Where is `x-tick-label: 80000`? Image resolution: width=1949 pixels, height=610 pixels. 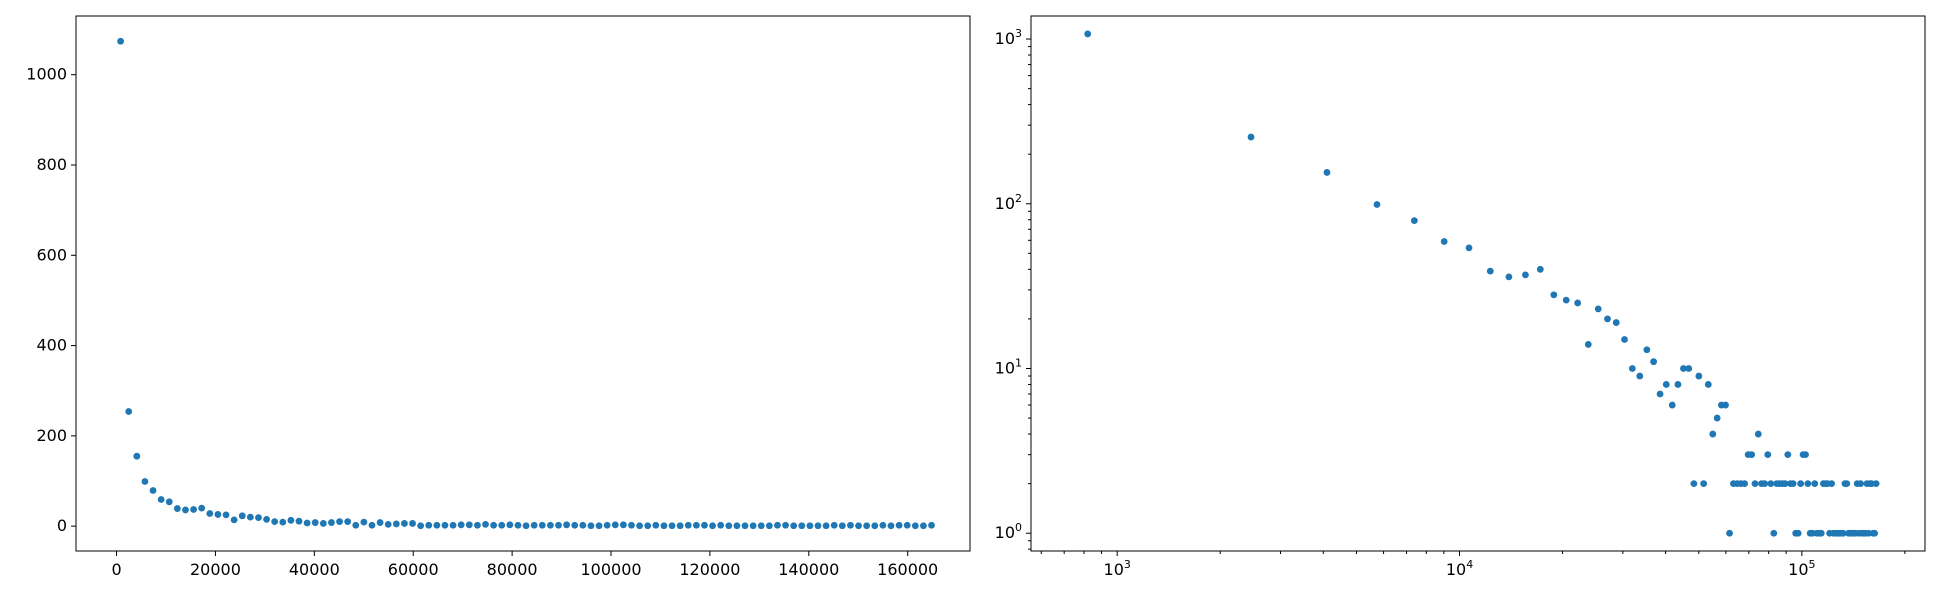
x-tick-label: 80000 is located at coordinates (512, 569).